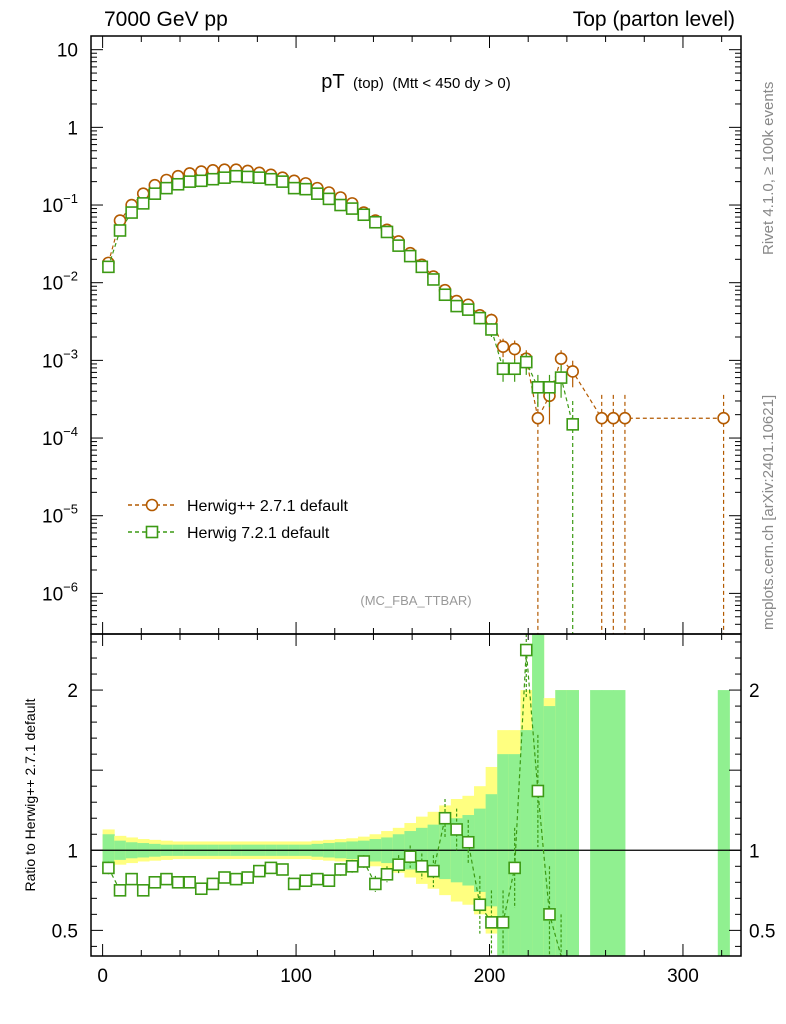  Describe the element at coordinates (683, 976) in the screenshot. I see `x-tick-label: 300` at that location.